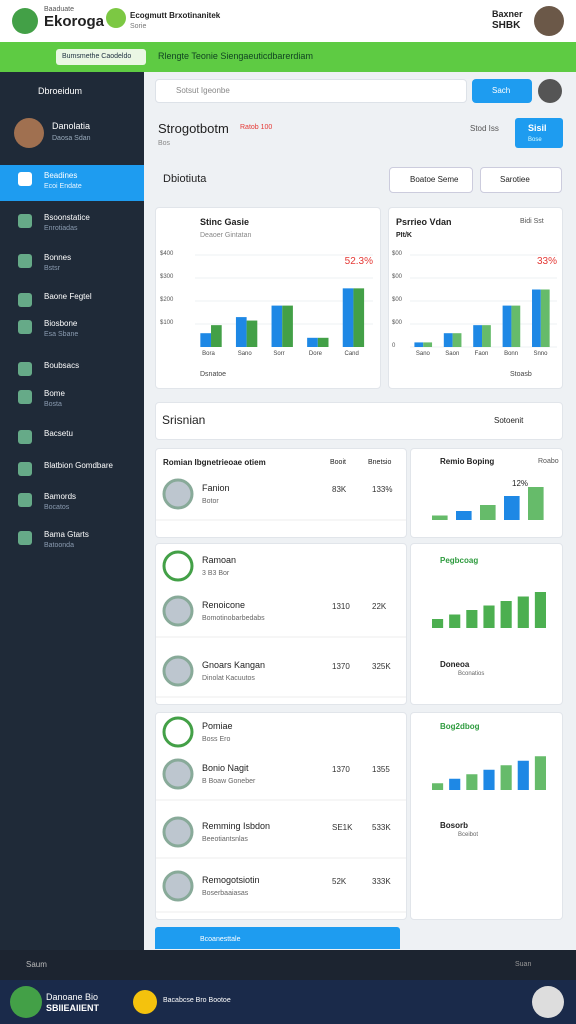  I want to click on label: Bosorb, so click(454, 825).